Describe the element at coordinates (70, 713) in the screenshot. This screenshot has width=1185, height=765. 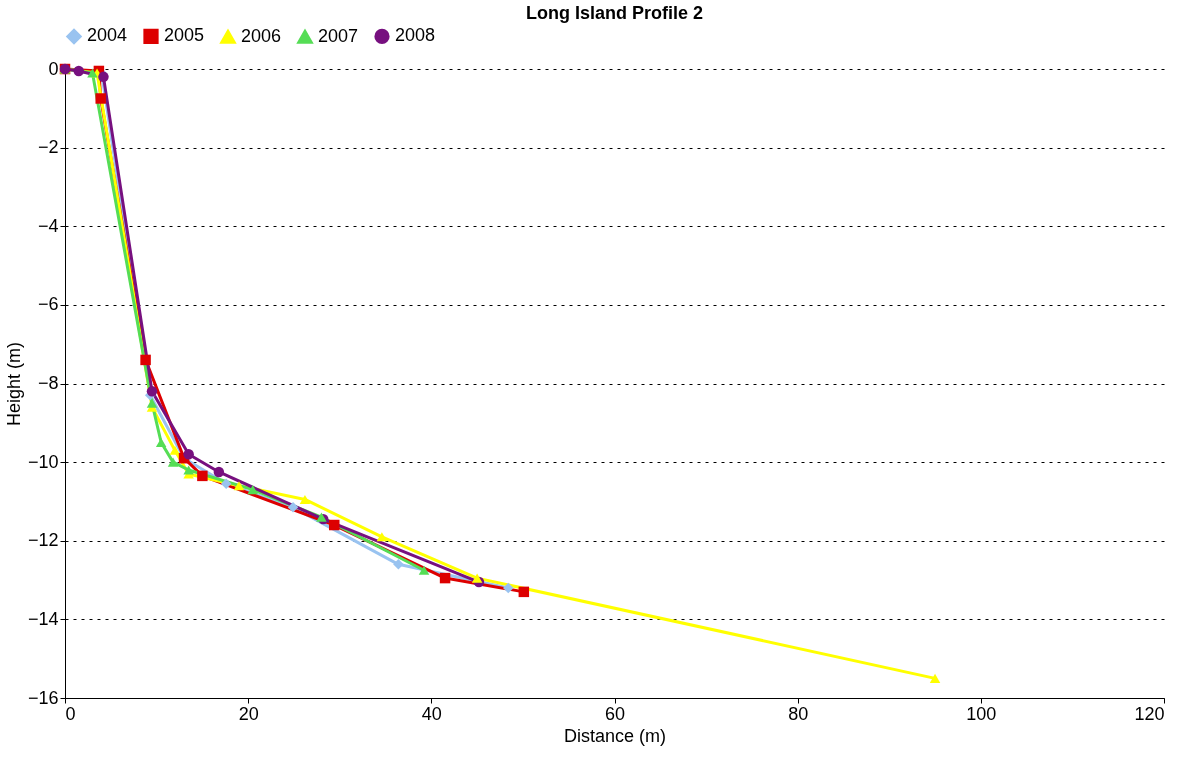
I see `x-tick-label: 0` at that location.